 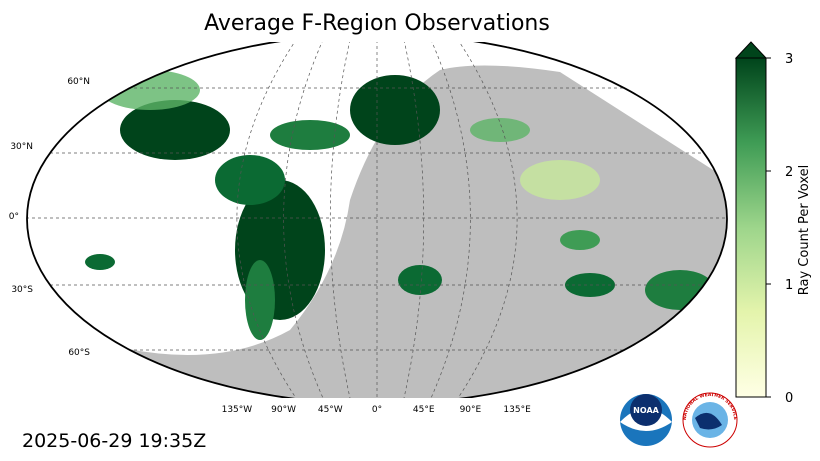 What do you see at coordinates (377, 23) in the screenshot?
I see `title: Average F-Region Observations` at bounding box center [377, 23].